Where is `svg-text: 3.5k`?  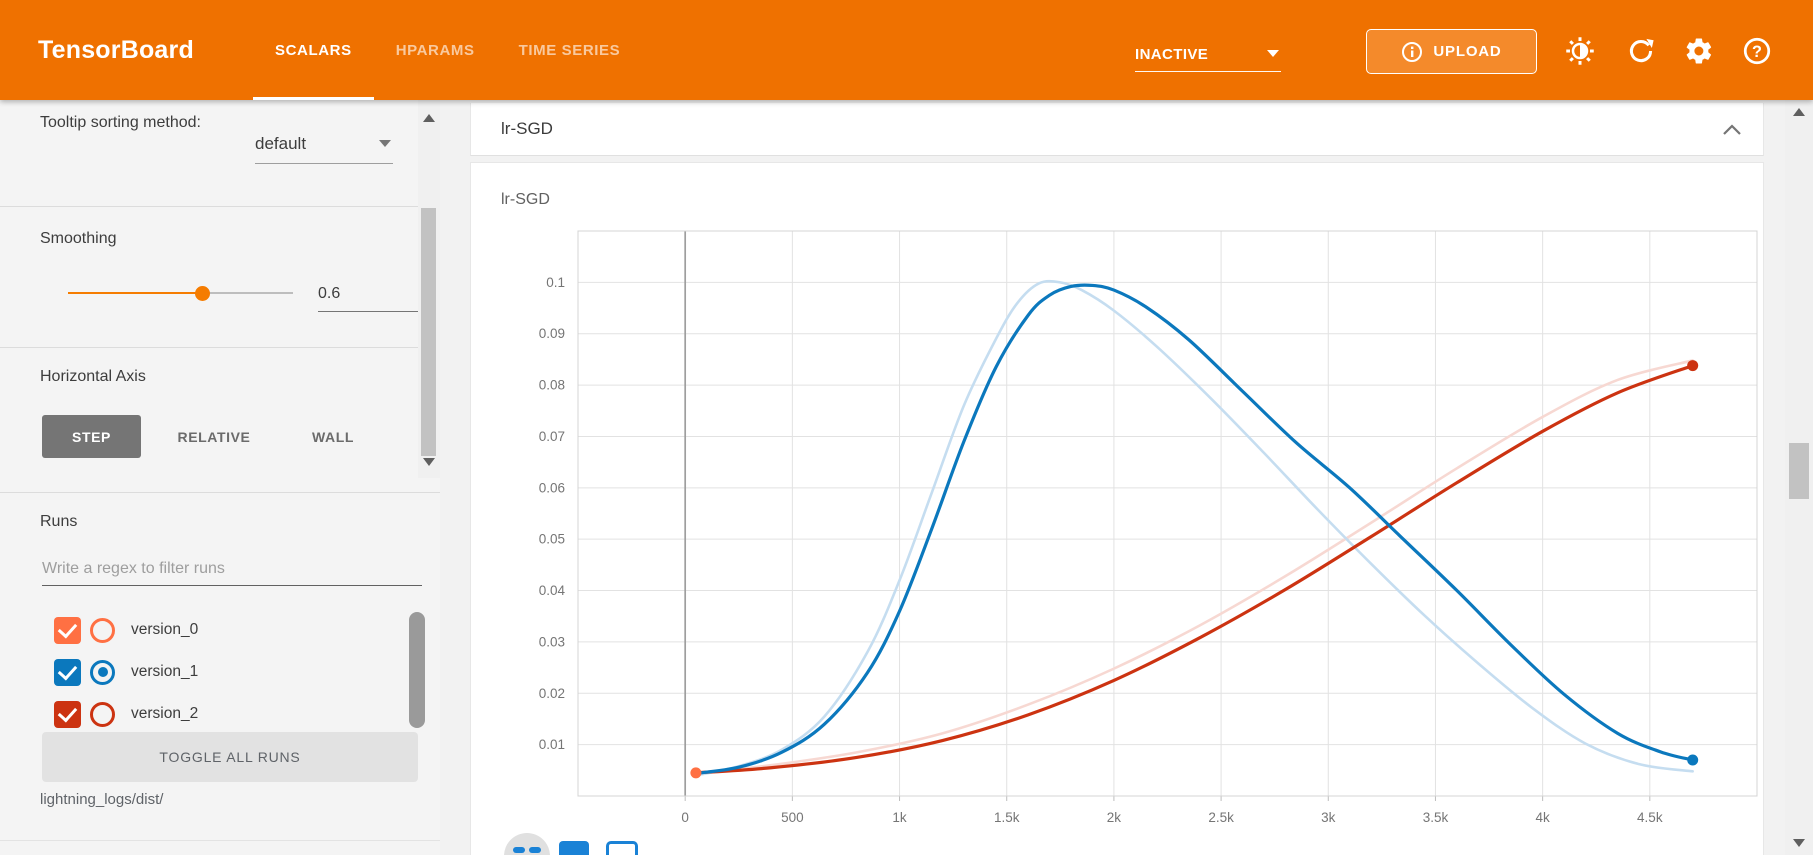 svg-text: 3.5k is located at coordinates (1436, 817).